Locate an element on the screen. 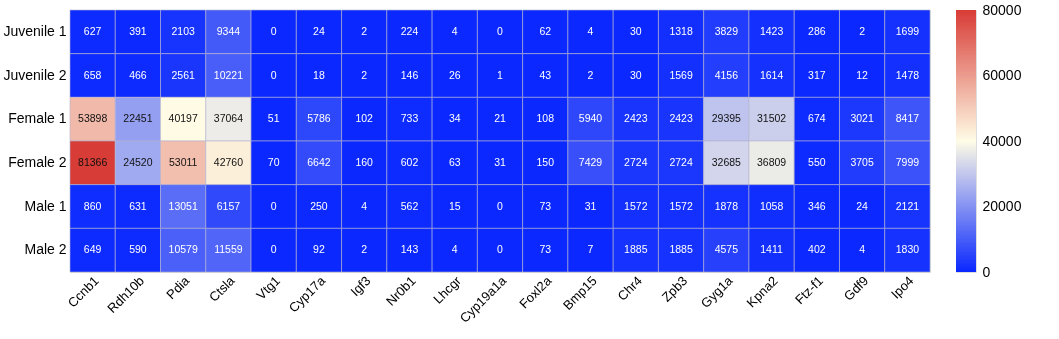  data-label: 224 is located at coordinates (409, 30).